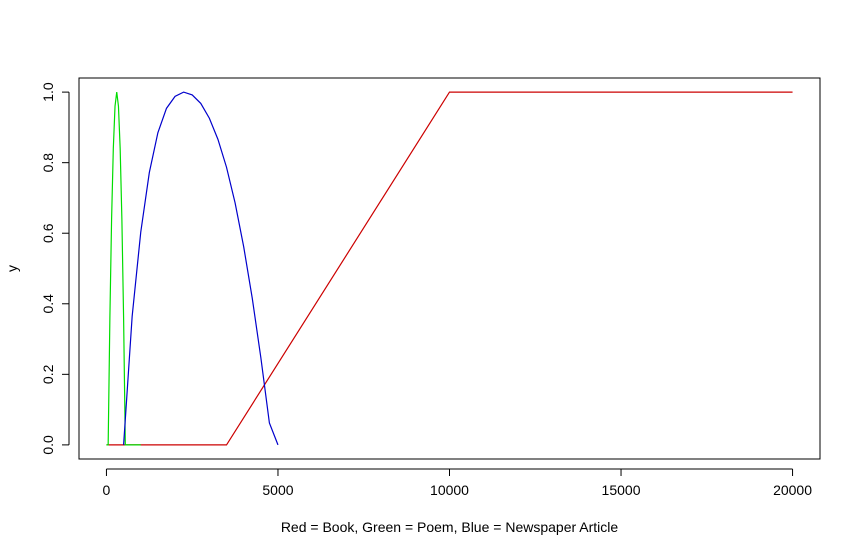  Describe the element at coordinates (48, 374) in the screenshot. I see `y-tick-label: 0.2` at that location.